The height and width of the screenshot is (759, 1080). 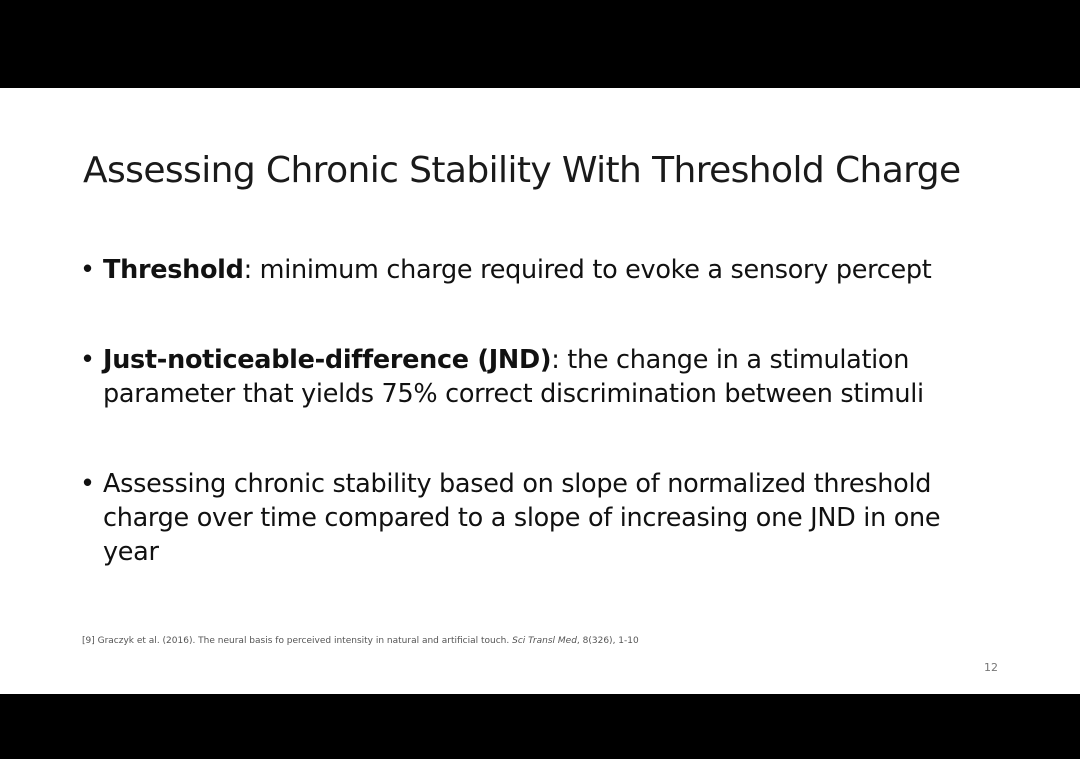 What do you see at coordinates (173, 270) in the screenshot?
I see `bullet-term: Threshold` at bounding box center [173, 270].